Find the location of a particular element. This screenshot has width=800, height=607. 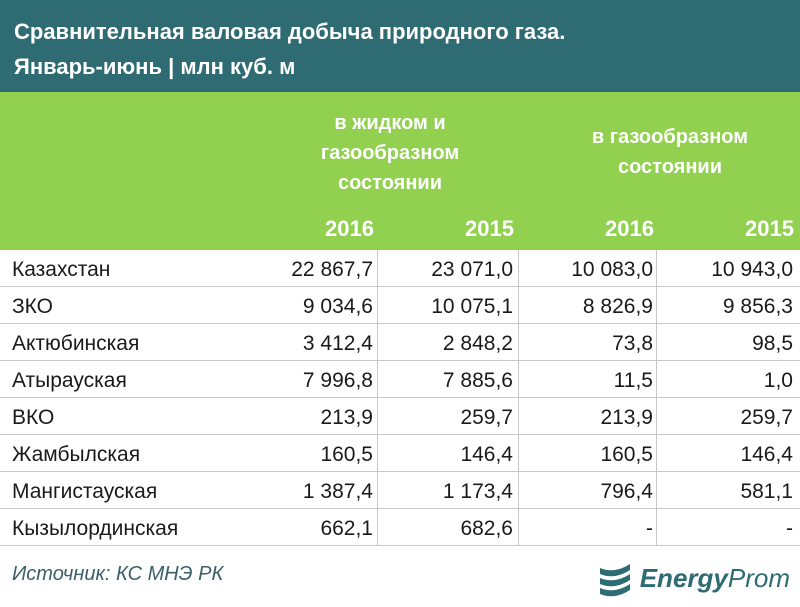

footer: Источник: КС МНЭ РК EnergyProm is located at coordinates (400, 577).